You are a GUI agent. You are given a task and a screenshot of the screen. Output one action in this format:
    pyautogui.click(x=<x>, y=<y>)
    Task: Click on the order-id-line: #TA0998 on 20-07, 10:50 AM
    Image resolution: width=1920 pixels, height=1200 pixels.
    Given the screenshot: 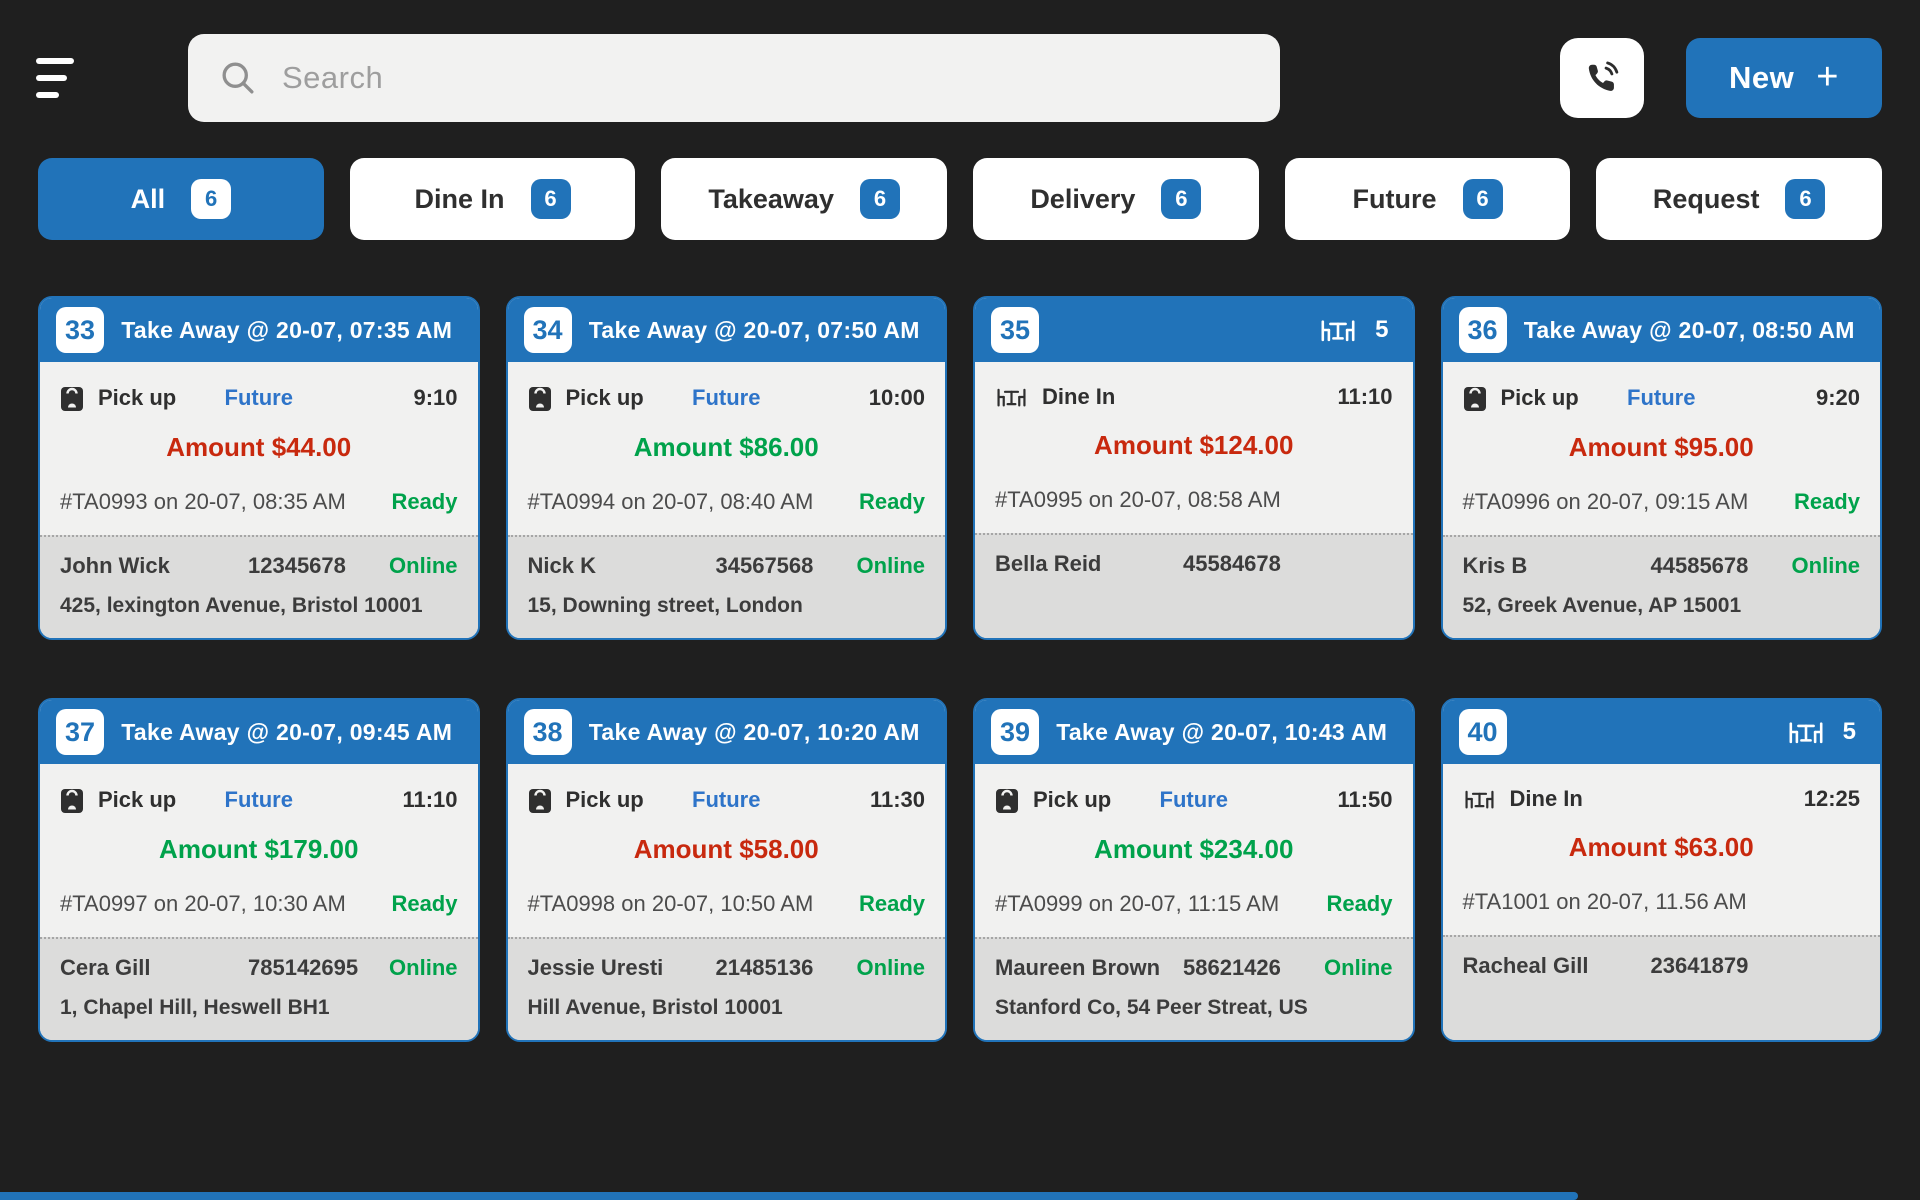 What is the action you would take?
    pyautogui.click(x=670, y=903)
    